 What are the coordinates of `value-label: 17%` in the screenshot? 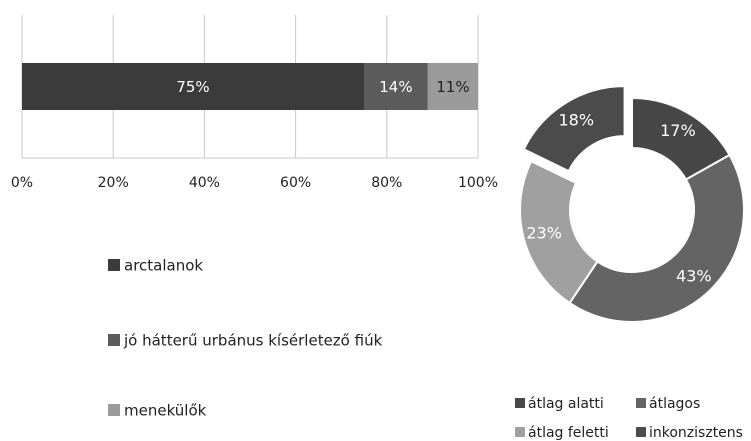 It's located at (678, 130).